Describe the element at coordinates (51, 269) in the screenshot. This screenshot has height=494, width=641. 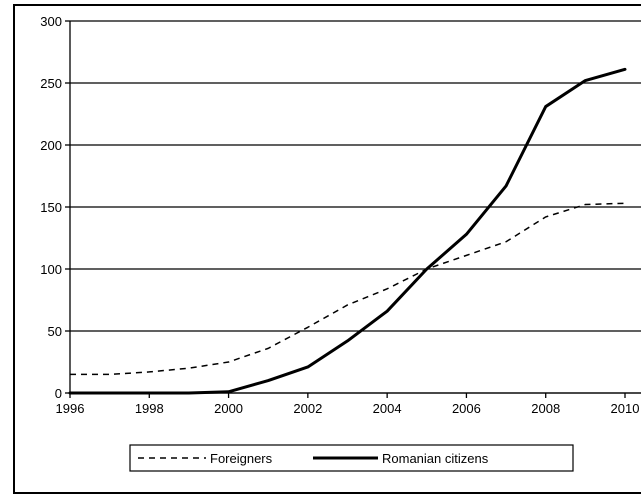
I see `y-tick-label: 100` at that location.